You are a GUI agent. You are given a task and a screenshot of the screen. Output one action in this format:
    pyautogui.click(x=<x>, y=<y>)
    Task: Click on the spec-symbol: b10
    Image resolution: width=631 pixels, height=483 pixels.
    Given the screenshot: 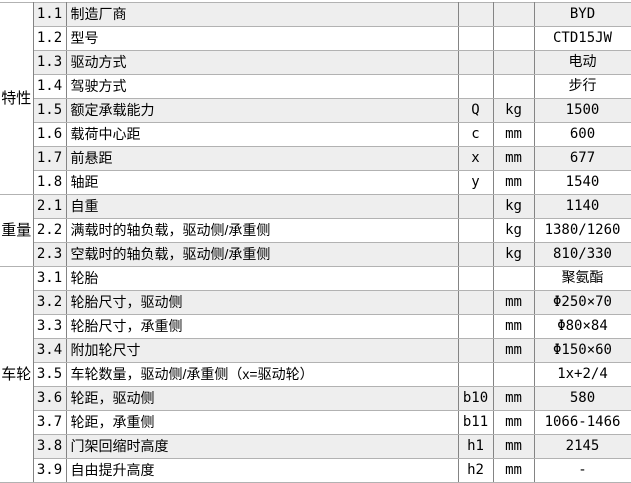 What is the action you would take?
    pyautogui.click(x=475, y=398)
    